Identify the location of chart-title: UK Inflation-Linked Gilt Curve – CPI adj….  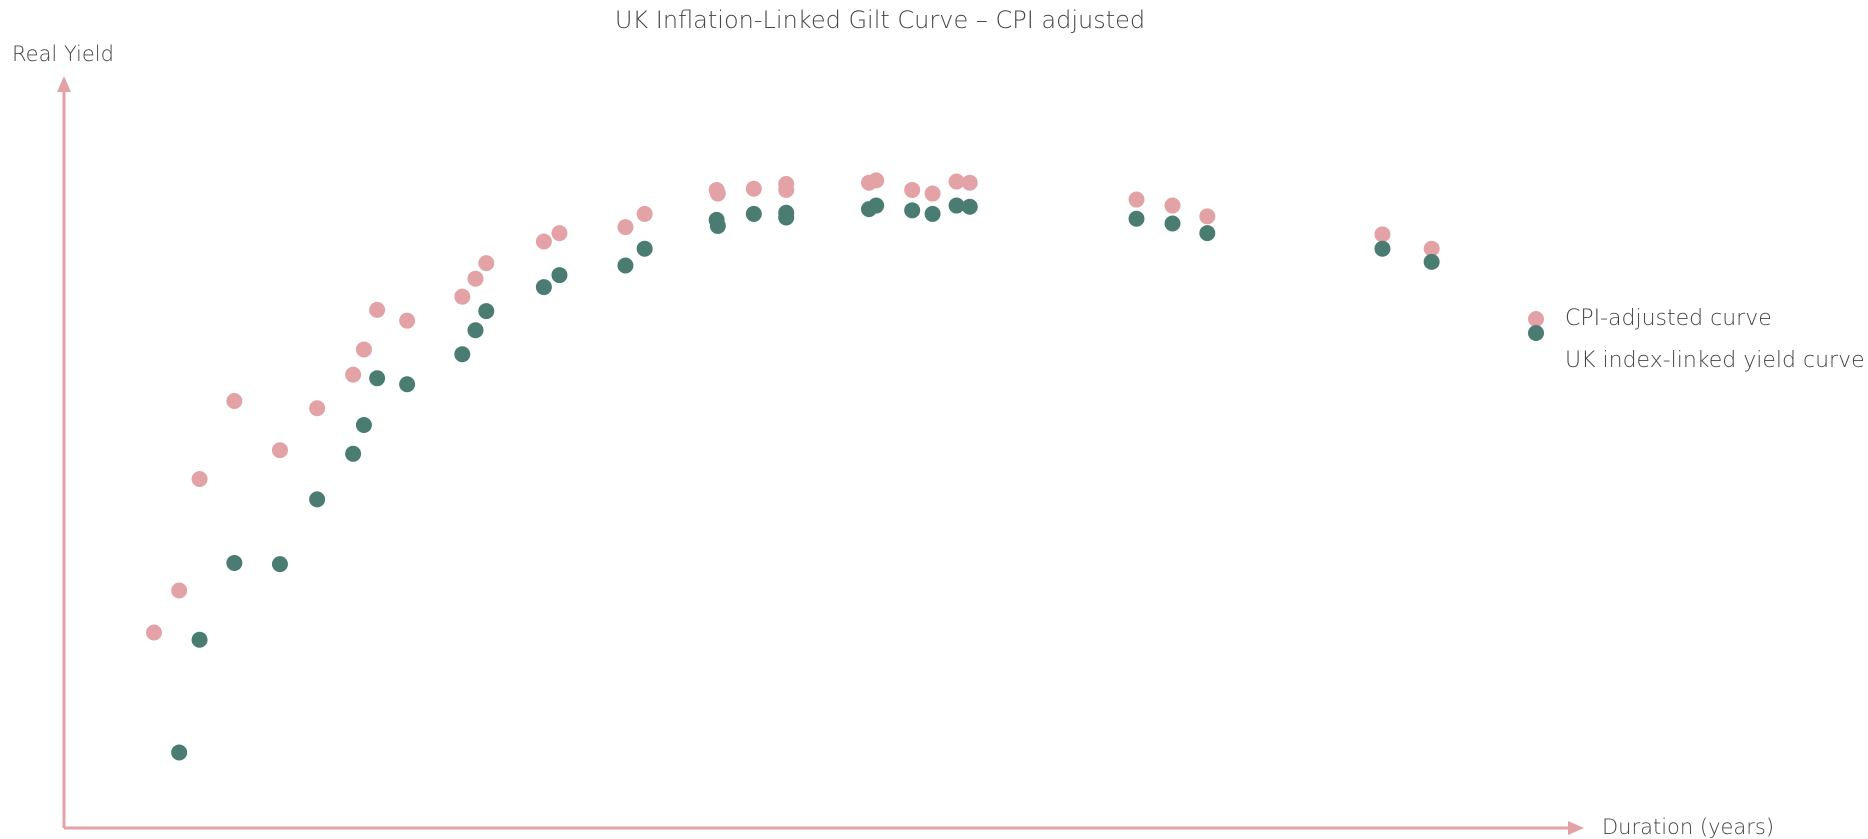
(880, 20).